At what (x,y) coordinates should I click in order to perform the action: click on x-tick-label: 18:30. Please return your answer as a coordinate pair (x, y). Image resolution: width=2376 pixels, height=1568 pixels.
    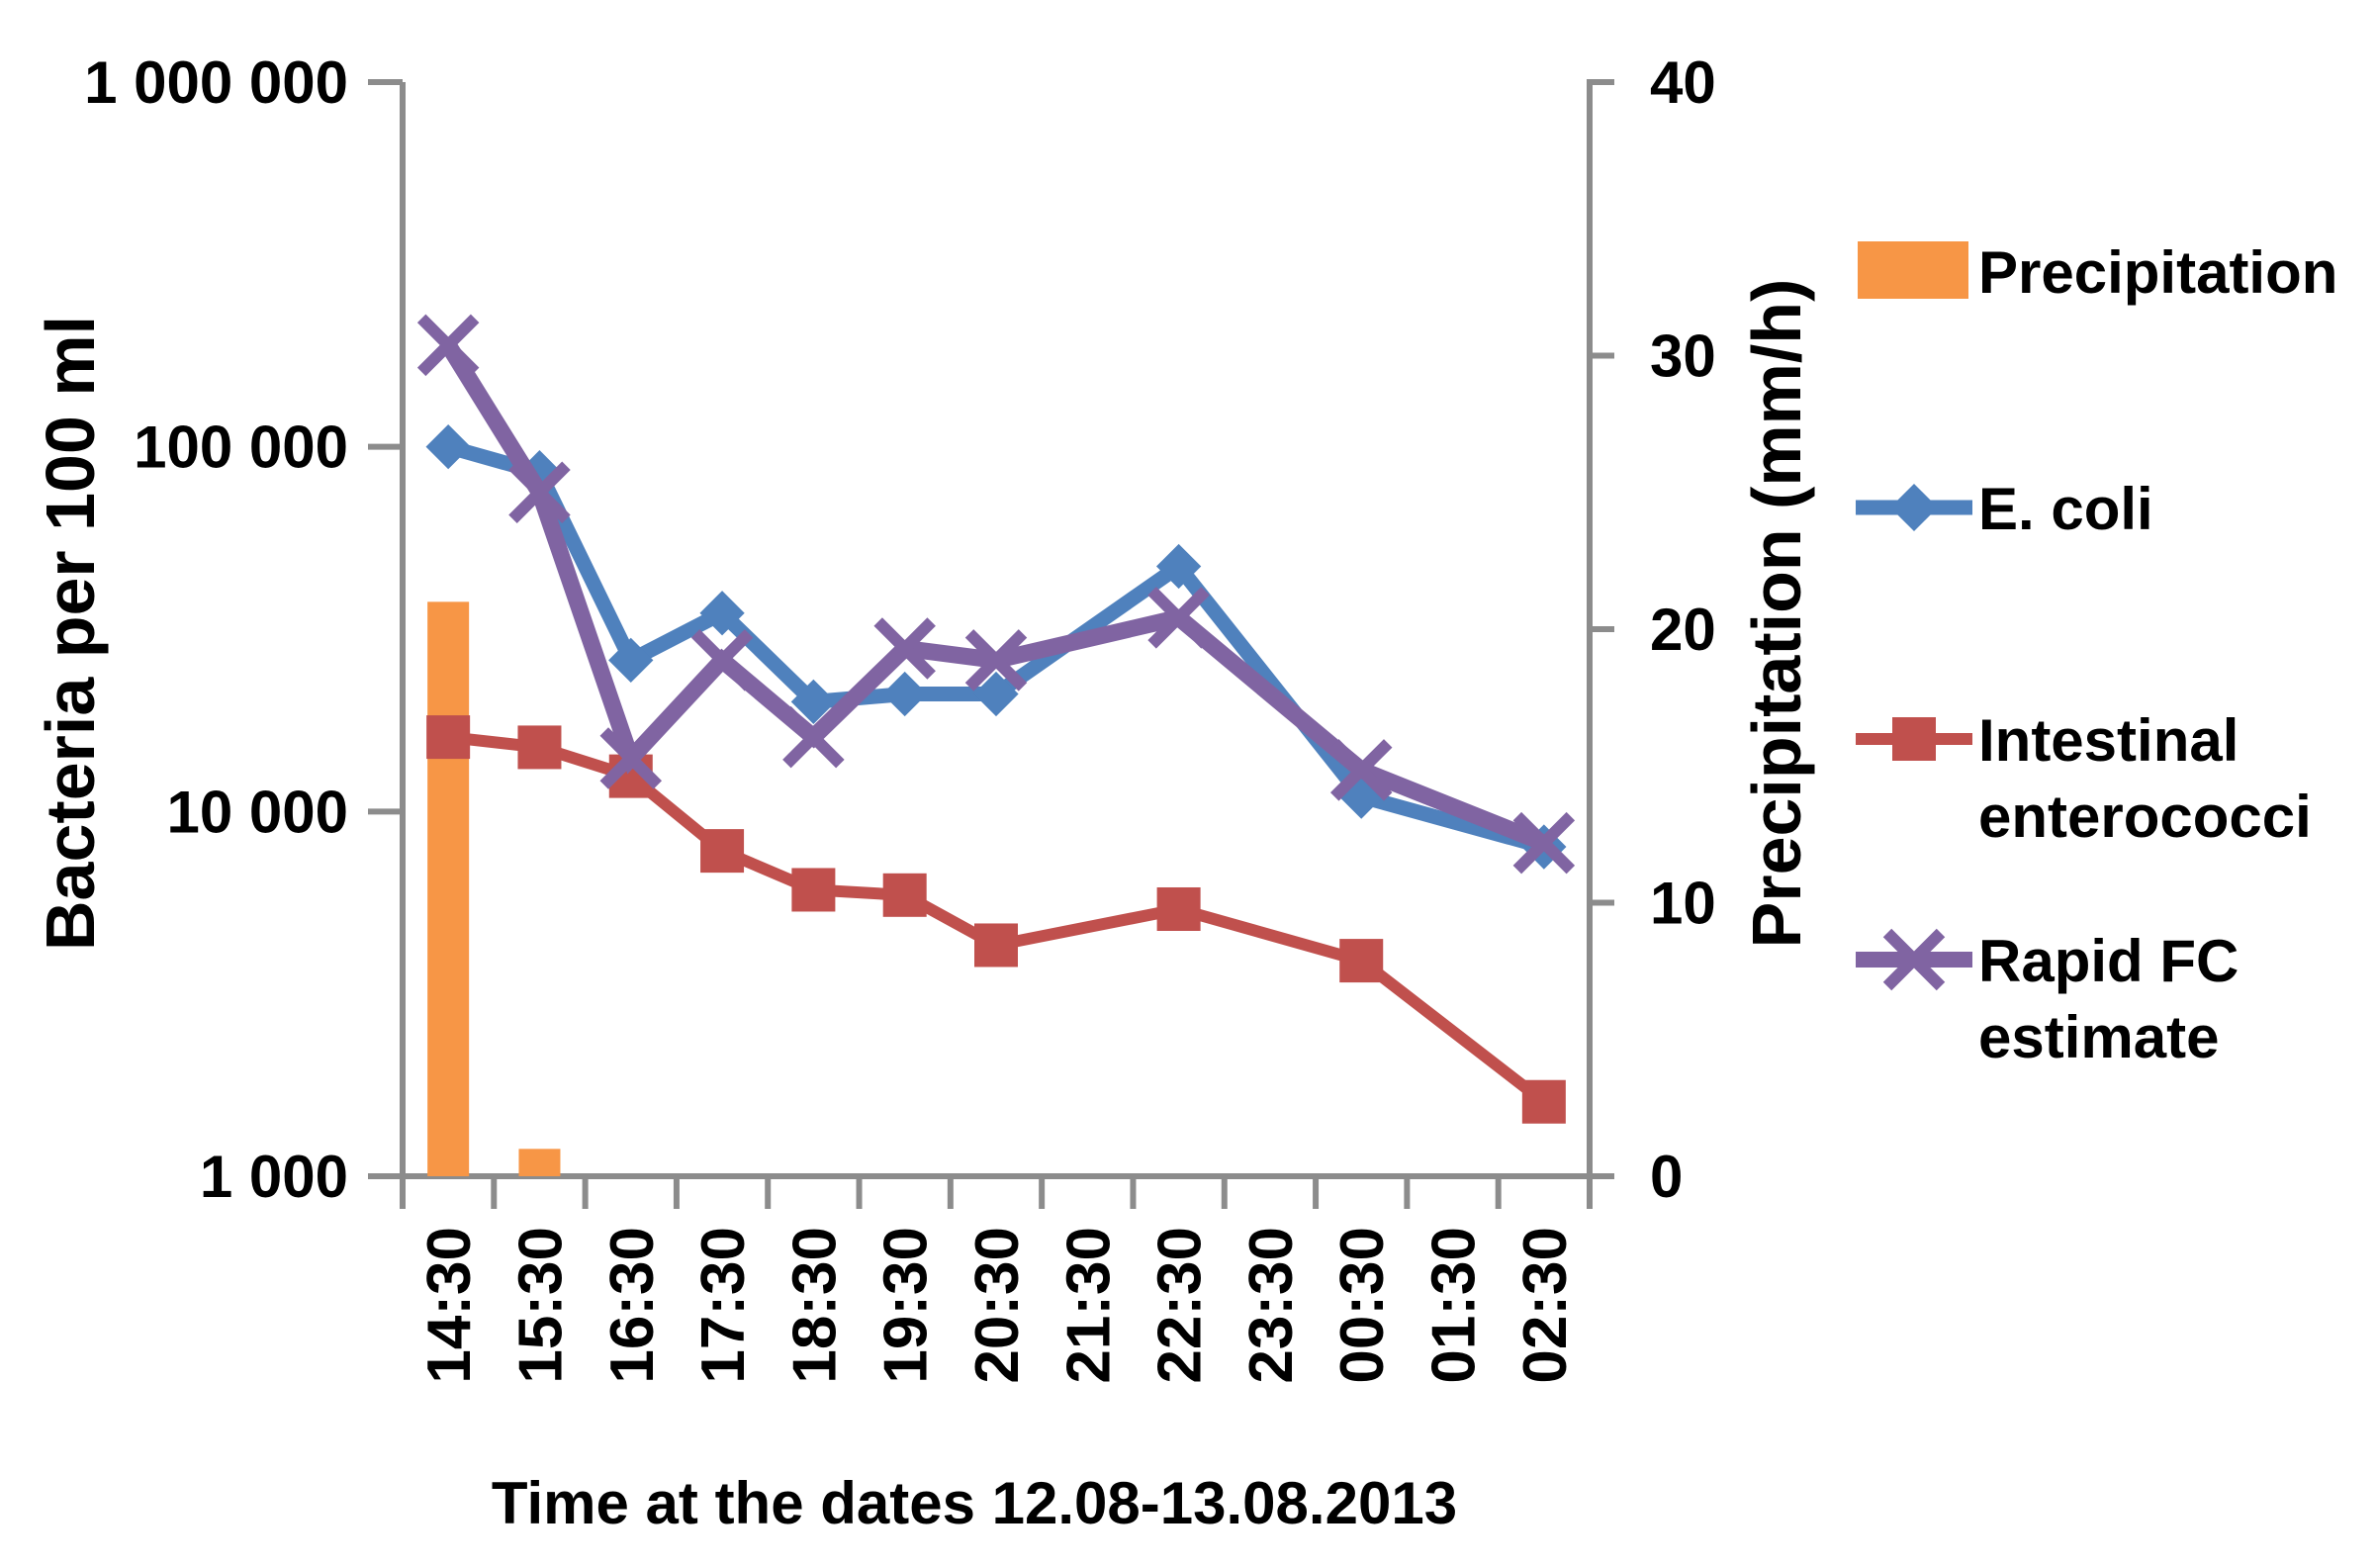
    Looking at the image, I should click on (815, 1305).